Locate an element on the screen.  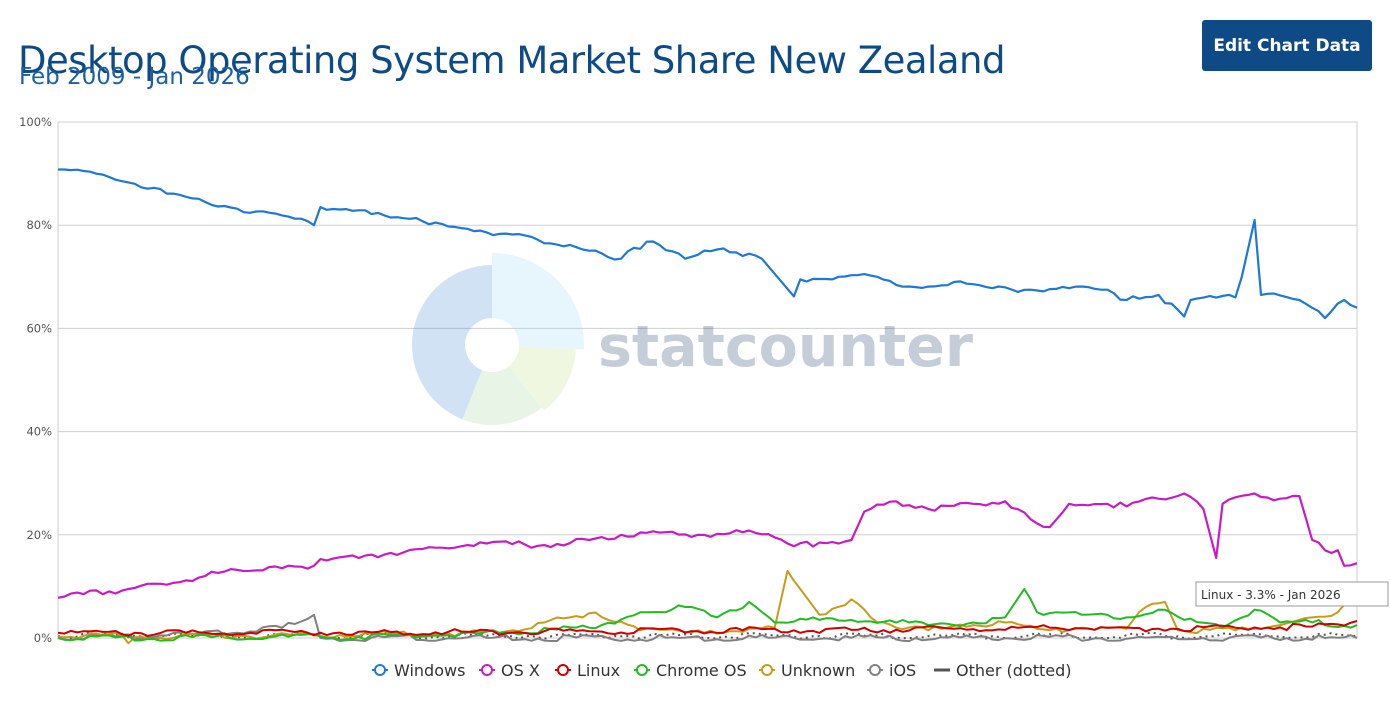
legend-item-os-x: OS X is located at coordinates (509, 670).